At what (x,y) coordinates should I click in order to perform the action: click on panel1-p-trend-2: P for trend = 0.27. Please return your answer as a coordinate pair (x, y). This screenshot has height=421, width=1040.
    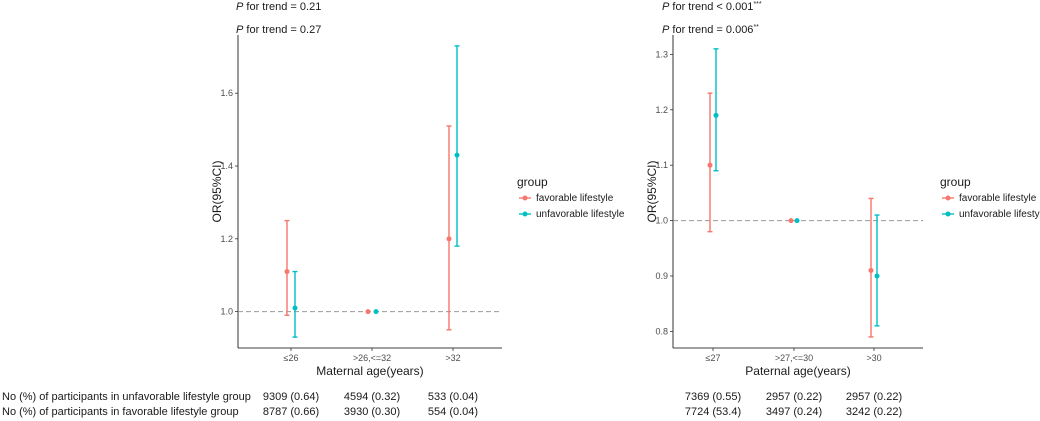
    Looking at the image, I should click on (278, 30).